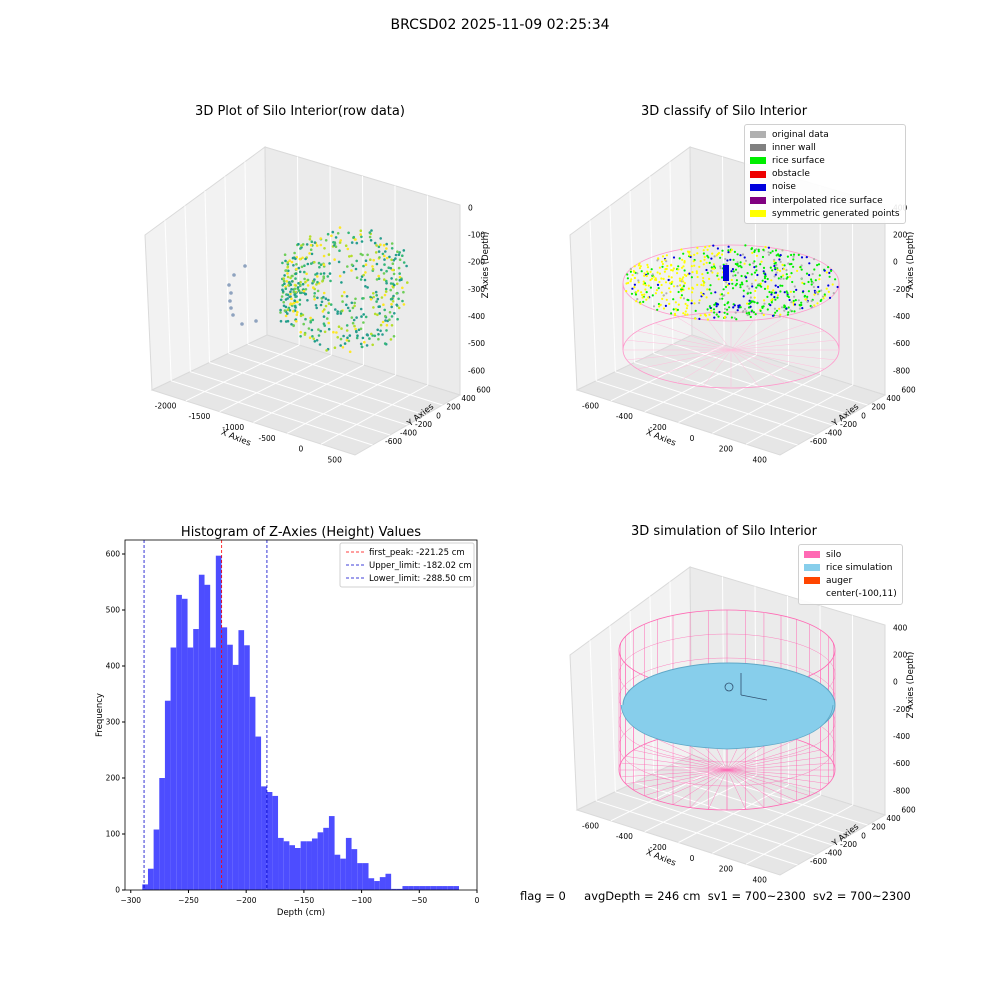 This screenshot has height=1000, width=1000. I want to click on panel1-gridline, so click(187, 288).